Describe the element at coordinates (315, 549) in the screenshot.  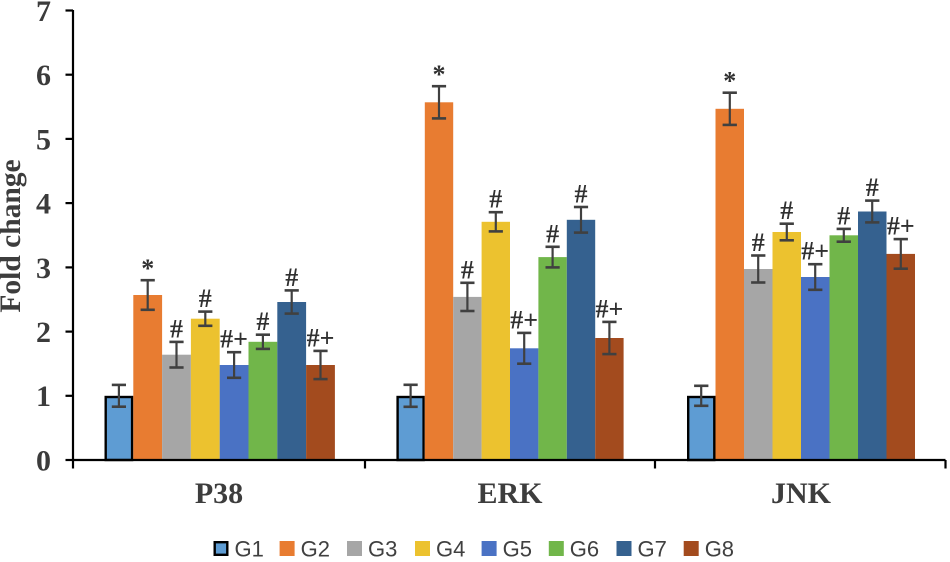
I see `svg-text: G2` at that location.